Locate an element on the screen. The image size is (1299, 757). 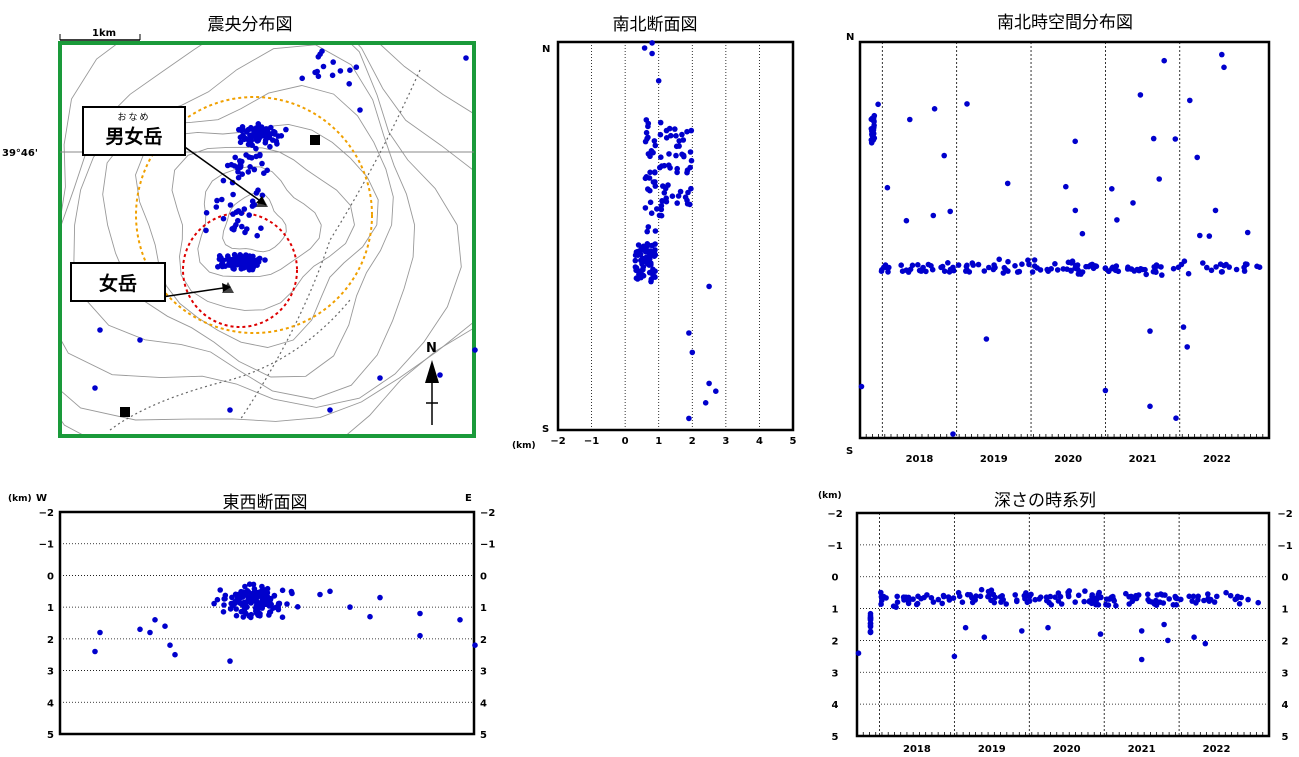
dt-y-tick-right: 2 is located at coordinates (1285, 641).